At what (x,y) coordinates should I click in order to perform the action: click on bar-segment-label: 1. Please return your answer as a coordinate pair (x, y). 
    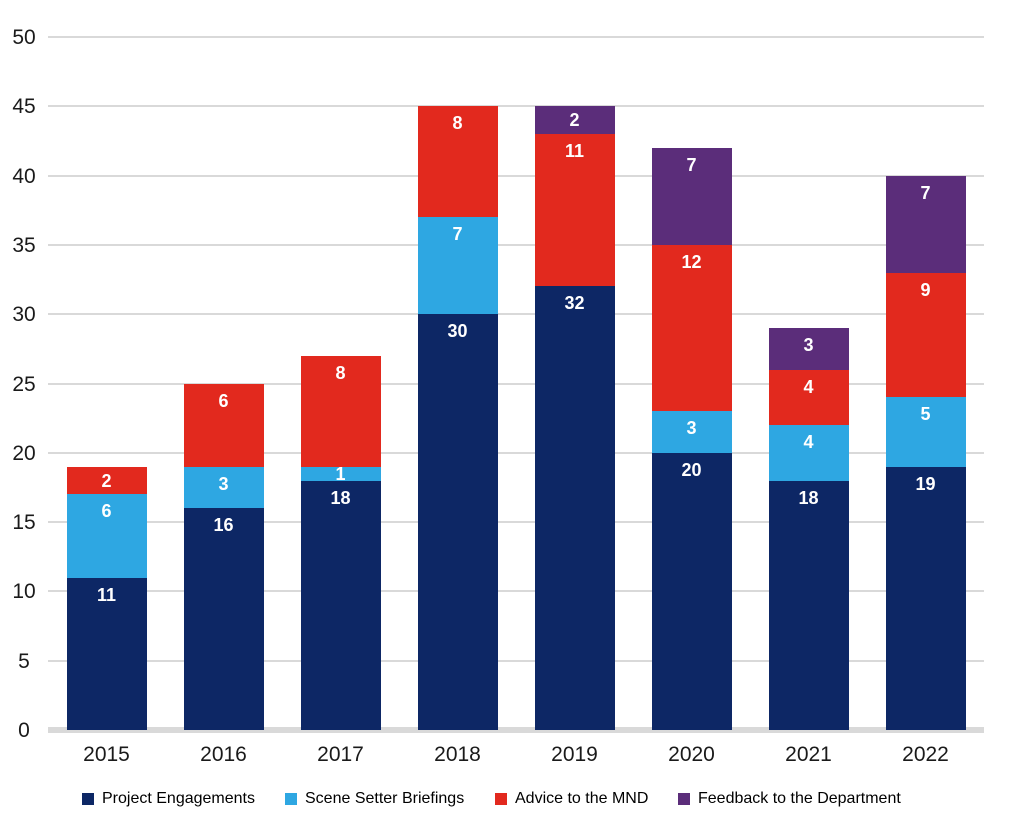
    Looking at the image, I should click on (340, 473).